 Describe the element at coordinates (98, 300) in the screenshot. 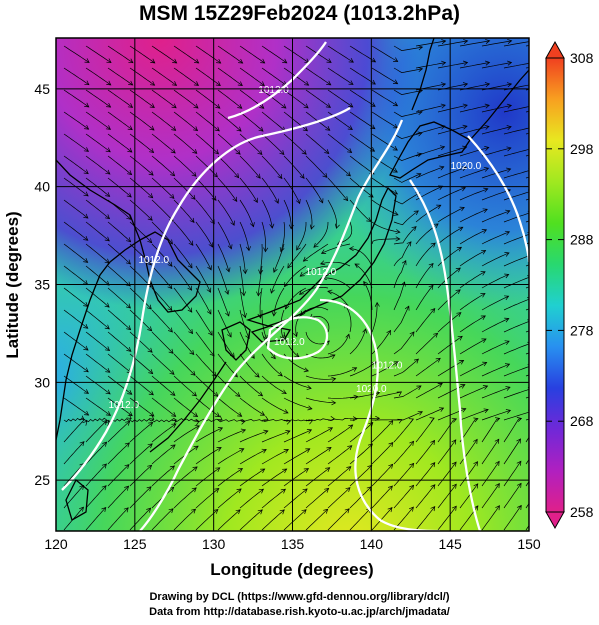

I see `coast-china` at that location.